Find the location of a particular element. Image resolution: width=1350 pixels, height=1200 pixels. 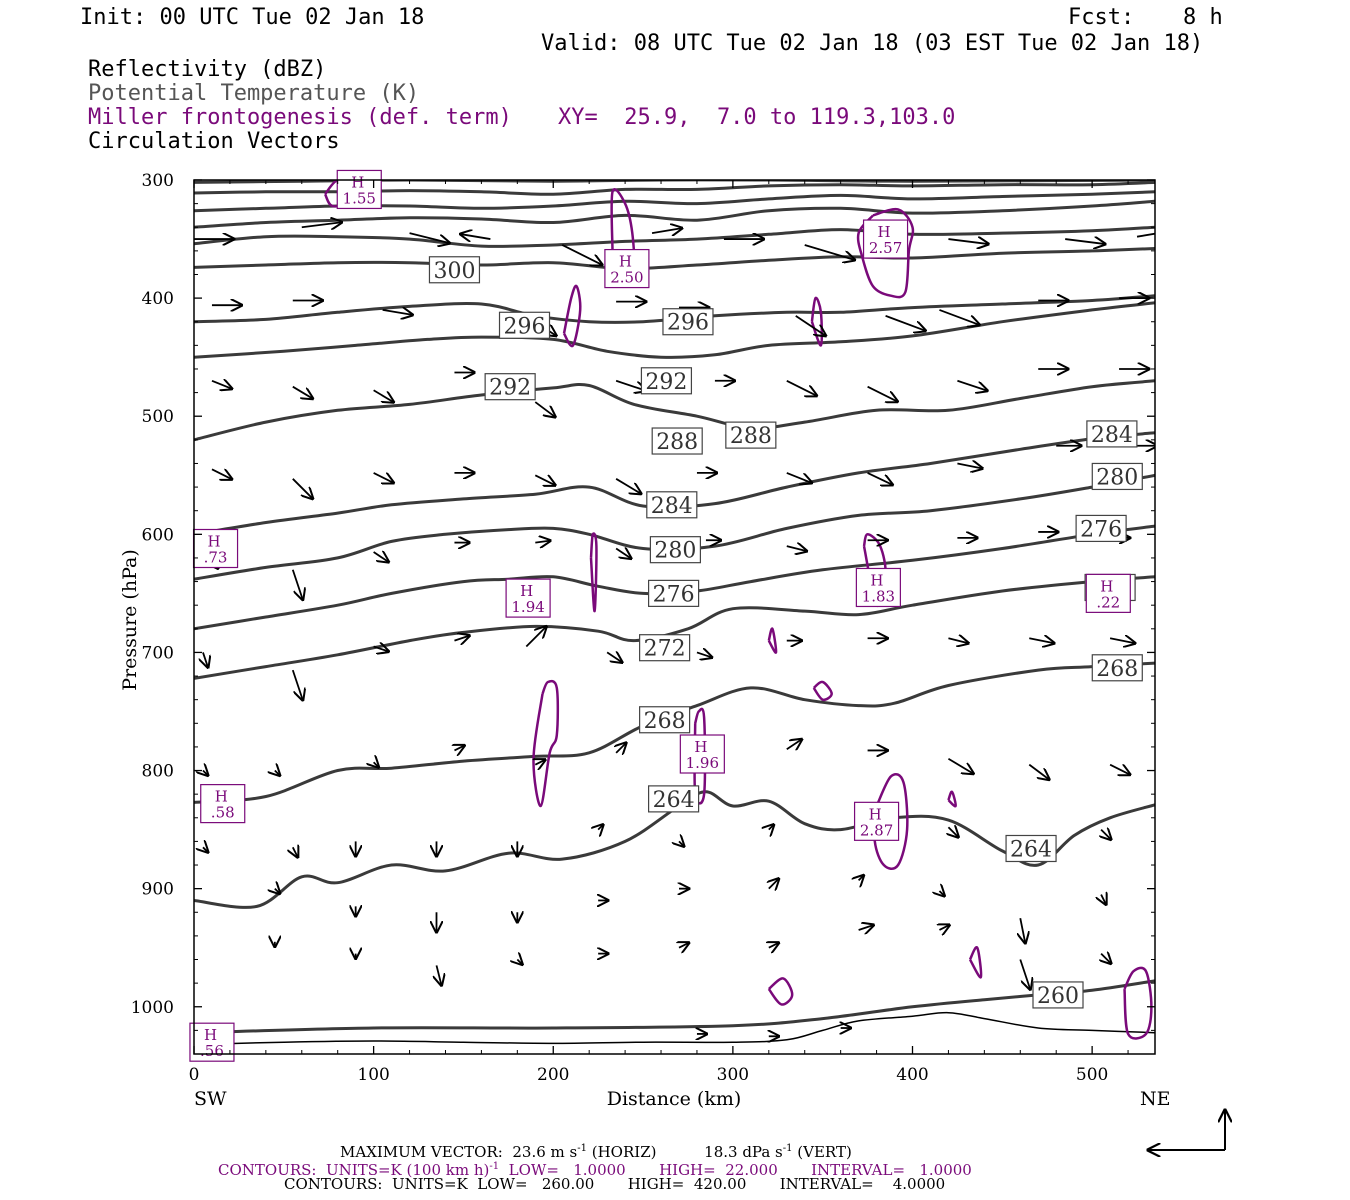

y-tick-label: 900 is located at coordinates (158, 890).